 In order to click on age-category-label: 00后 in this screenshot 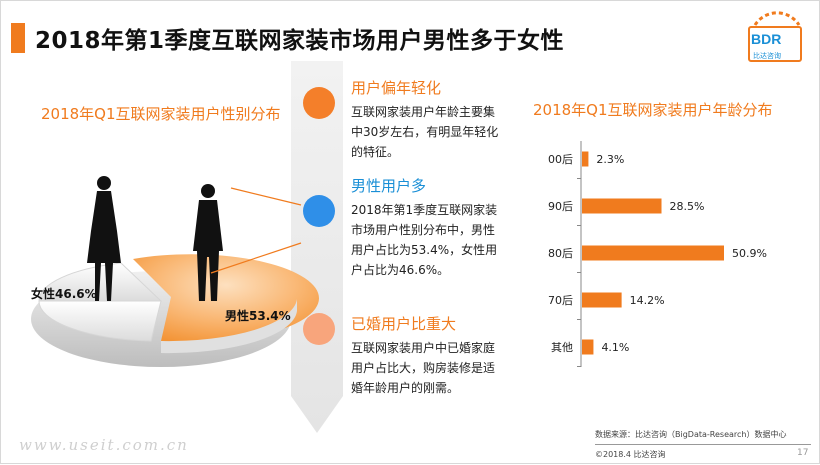, I will do `click(560, 159)`.